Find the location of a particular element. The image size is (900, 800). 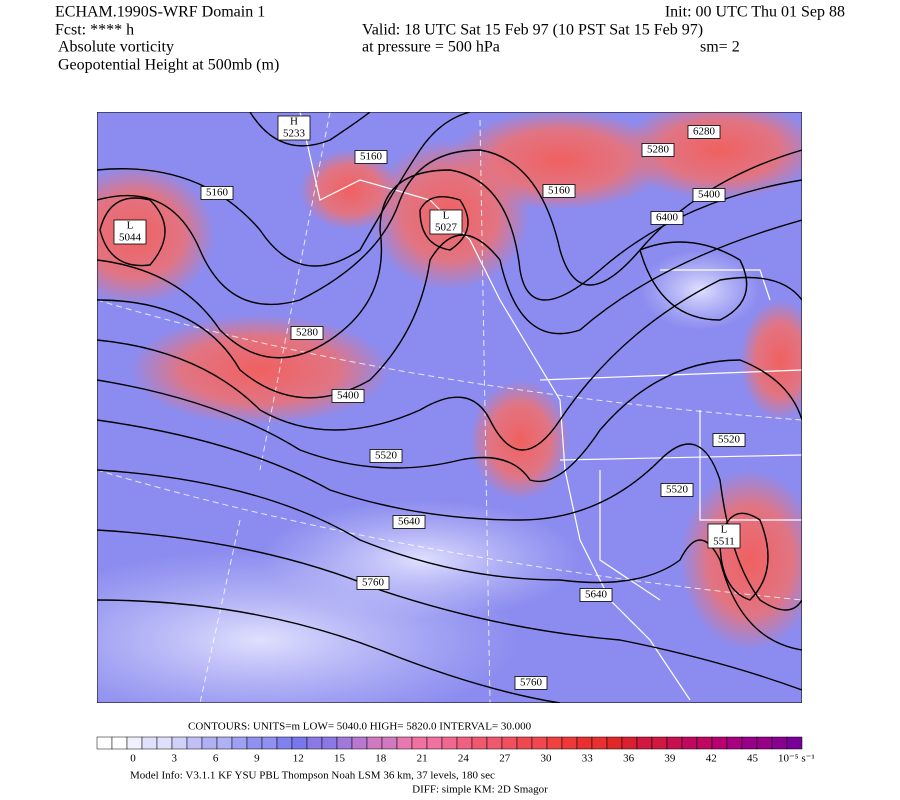

colorbar-label: 36 is located at coordinates (629, 759).